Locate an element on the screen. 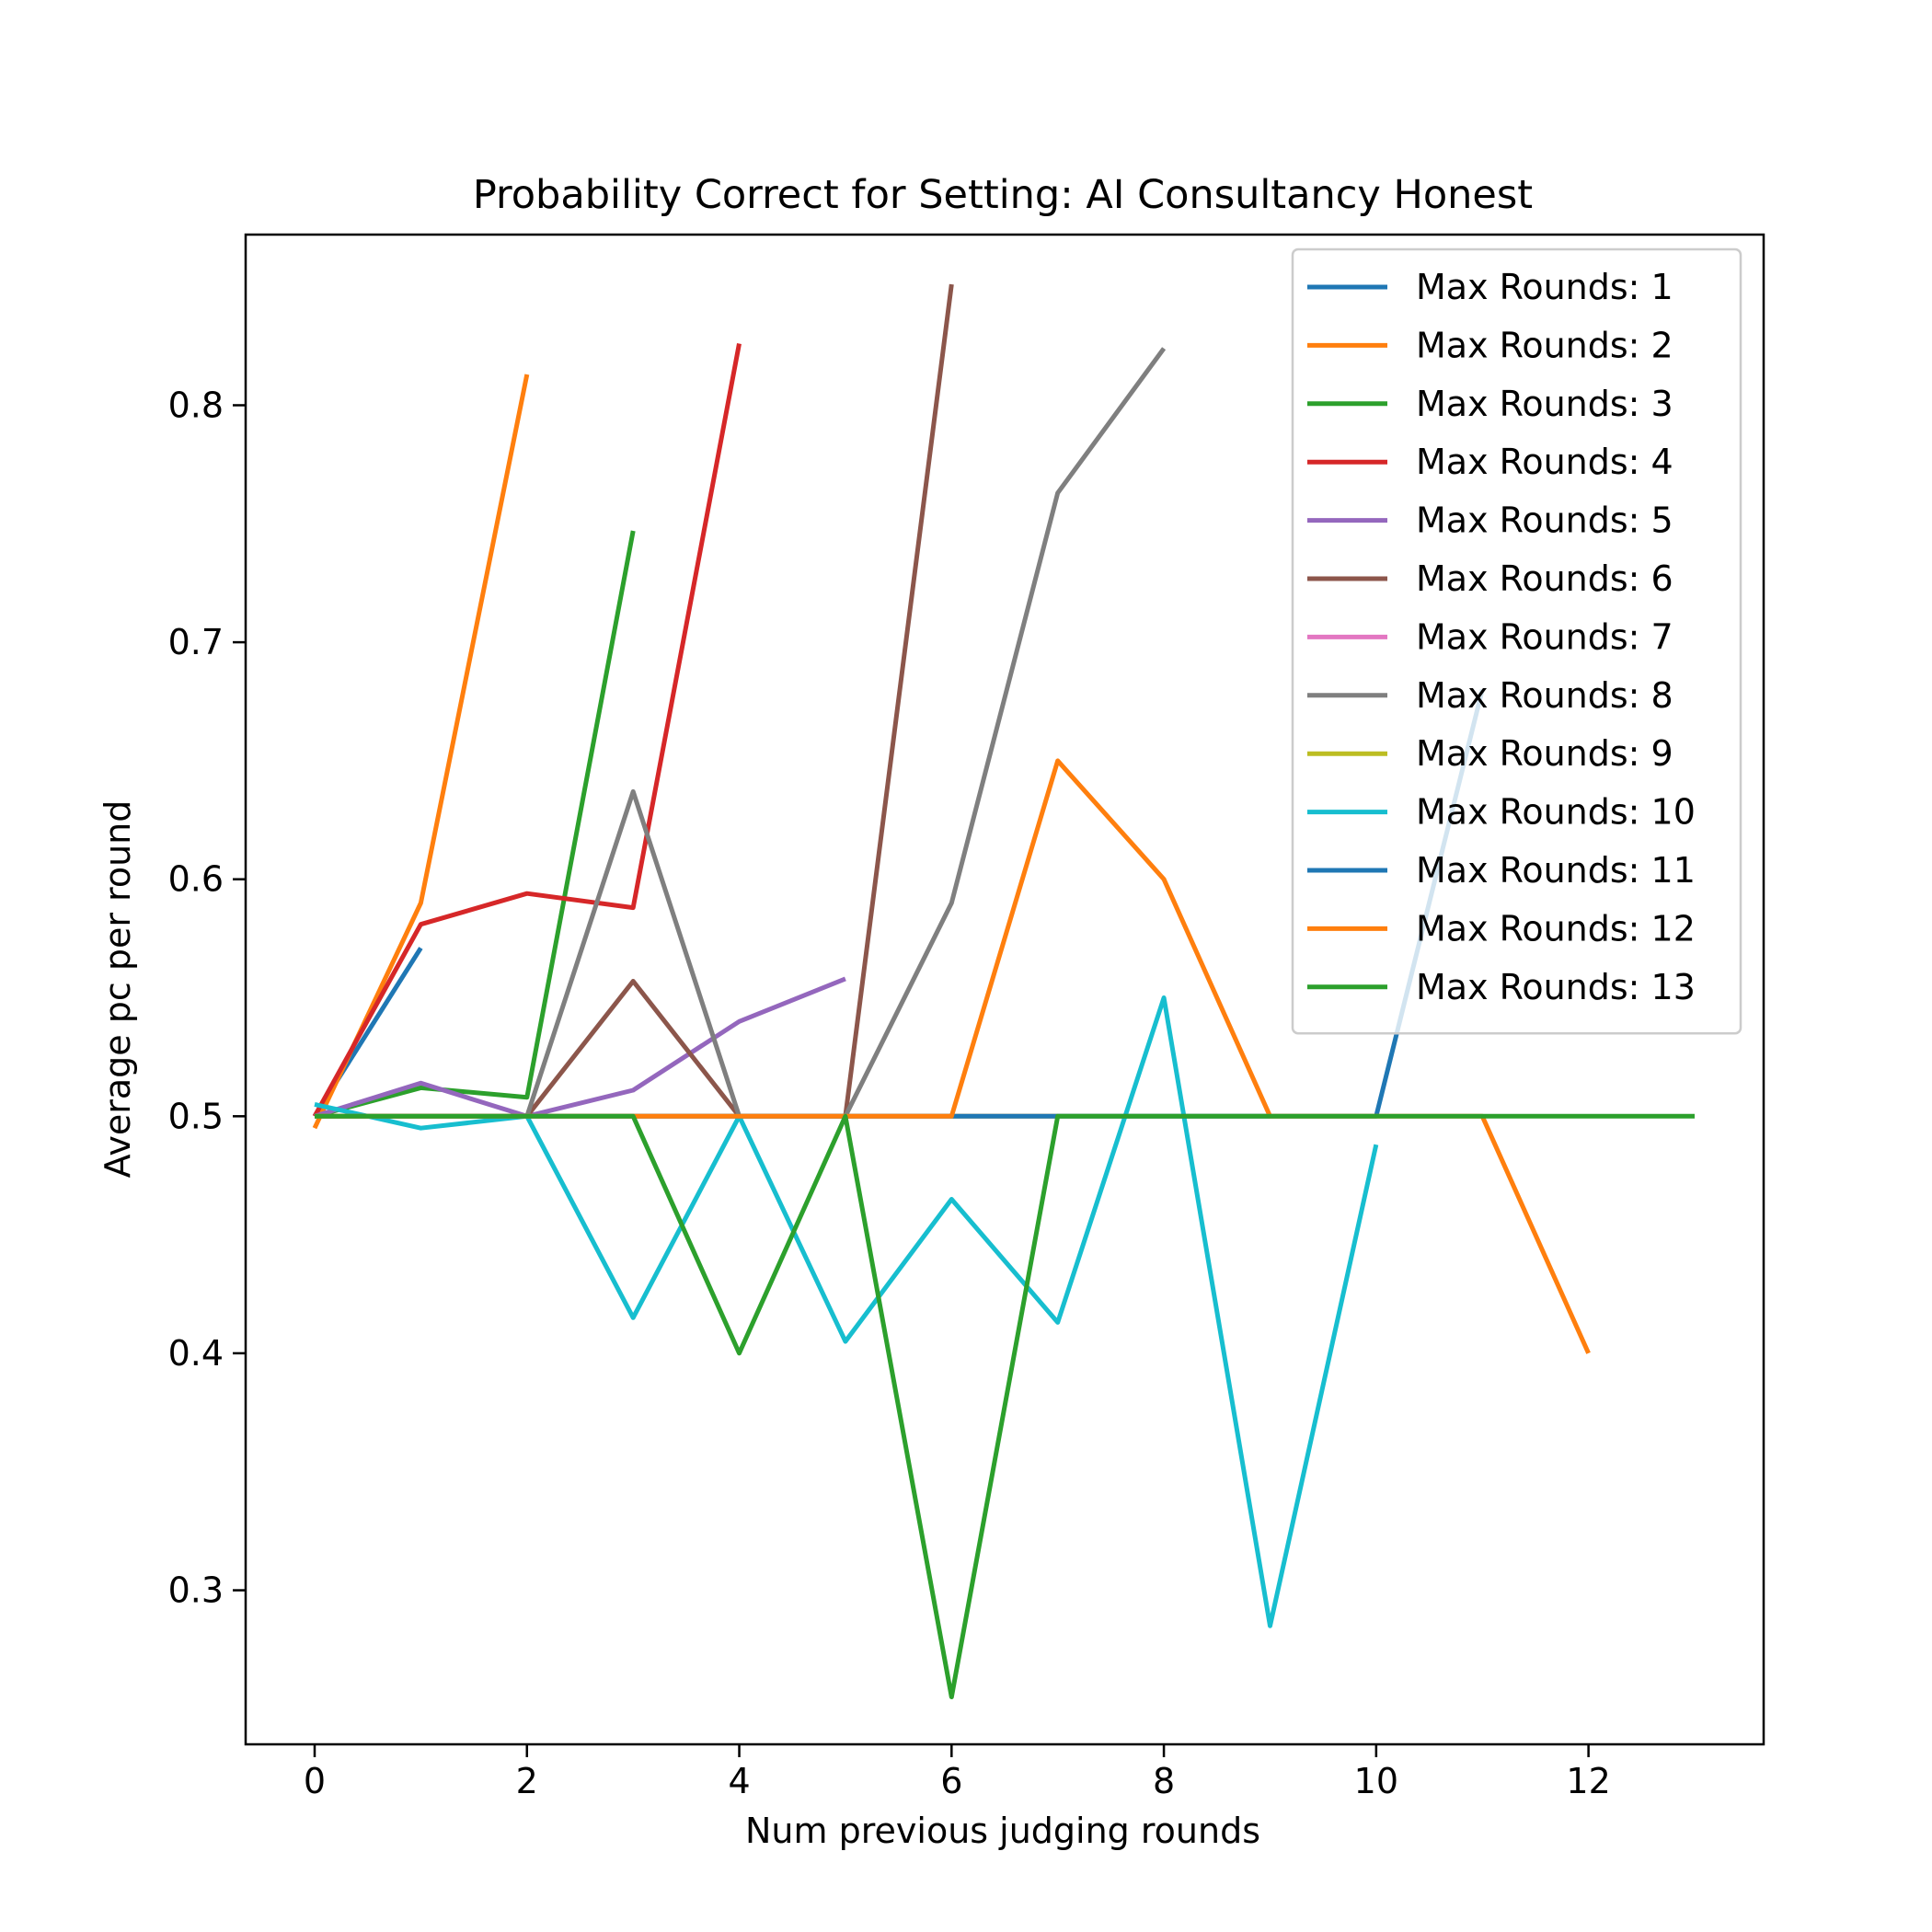  legend-label: Max Rounds: 11 is located at coordinates (1556, 870).